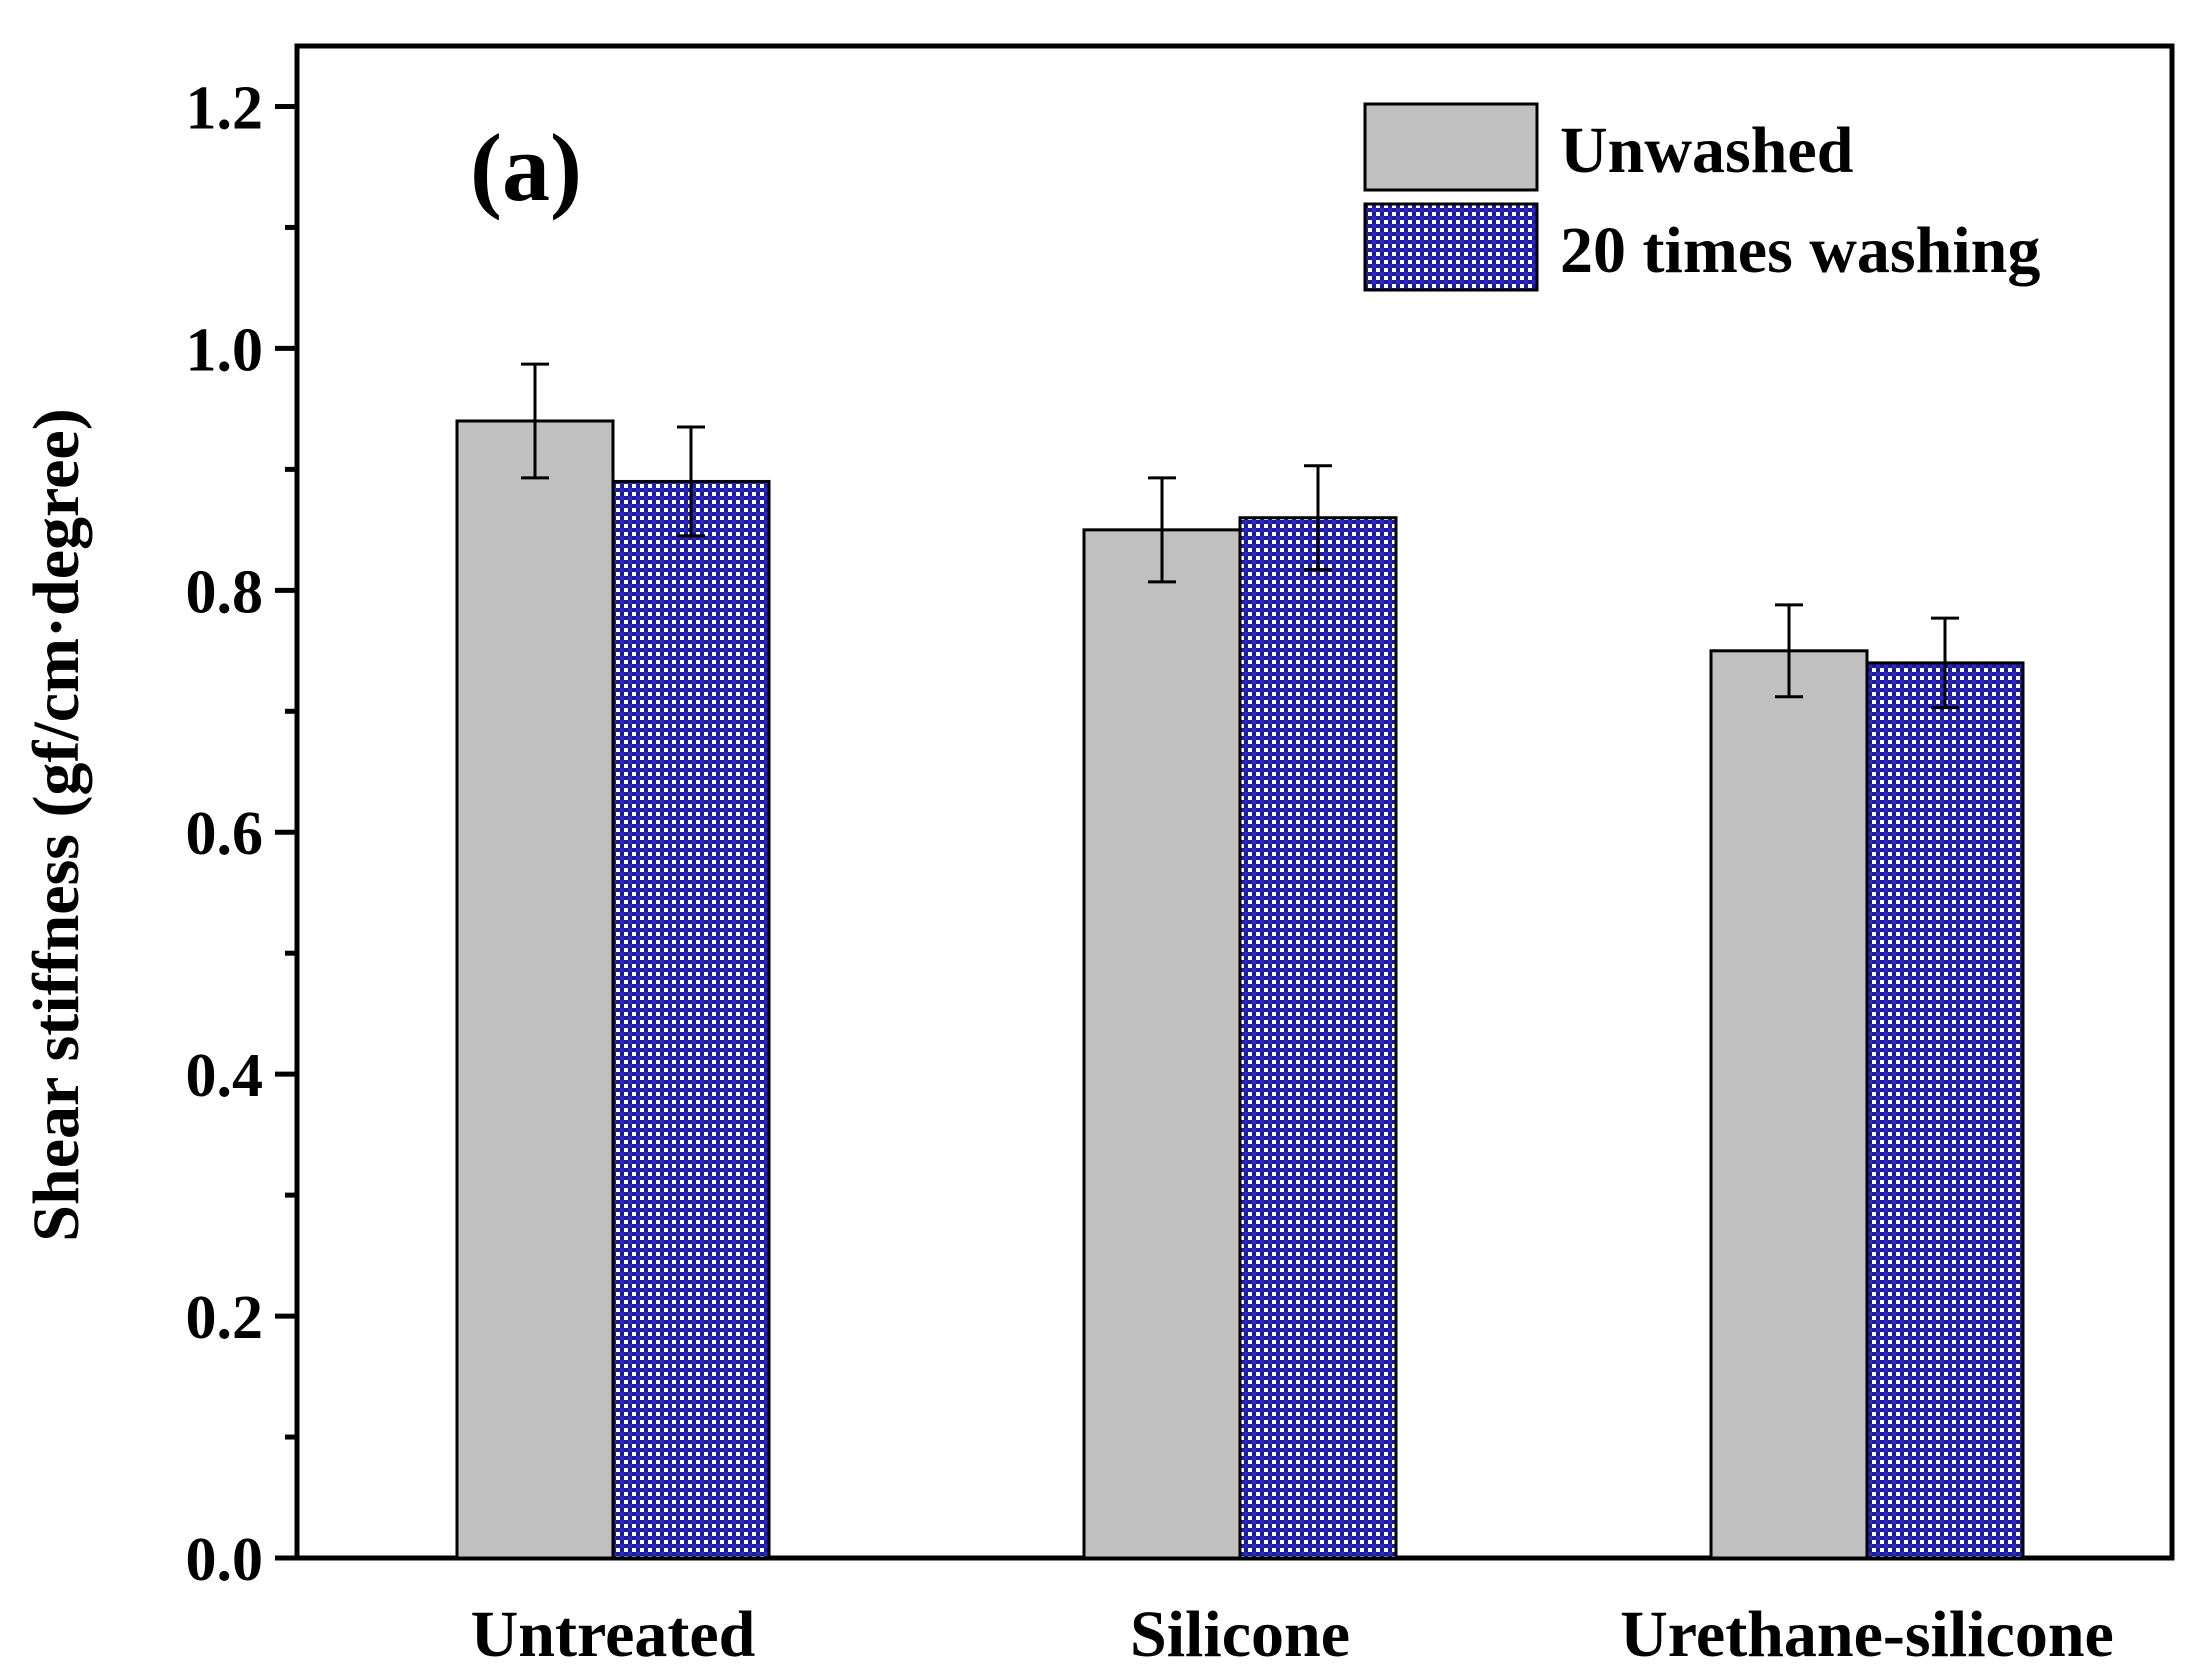 The width and height of the screenshot is (2205, 1676). What do you see at coordinates (225, 1560) in the screenshot?
I see `y-tick-label: 0.0` at bounding box center [225, 1560].